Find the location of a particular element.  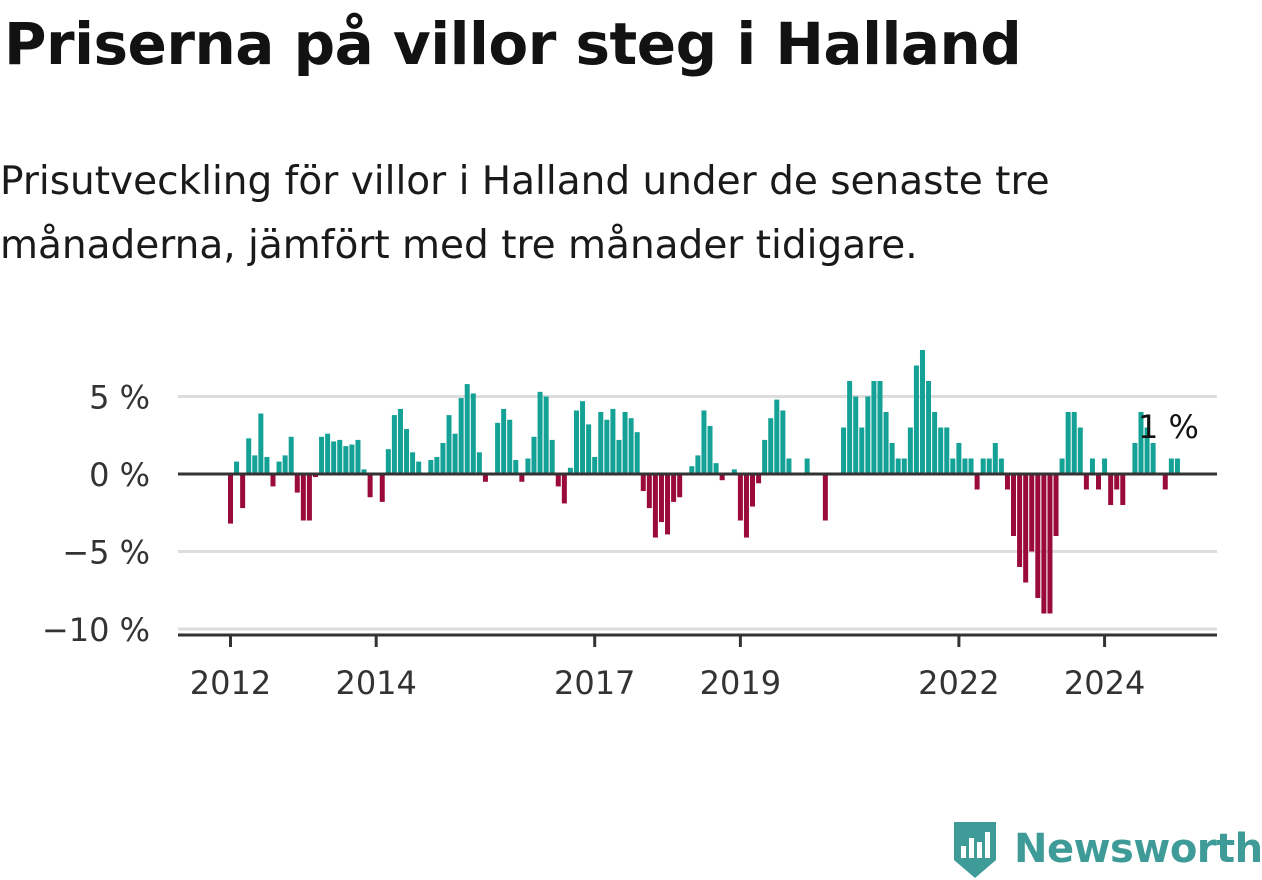

x-tick-label: 2014 is located at coordinates (375, 683).